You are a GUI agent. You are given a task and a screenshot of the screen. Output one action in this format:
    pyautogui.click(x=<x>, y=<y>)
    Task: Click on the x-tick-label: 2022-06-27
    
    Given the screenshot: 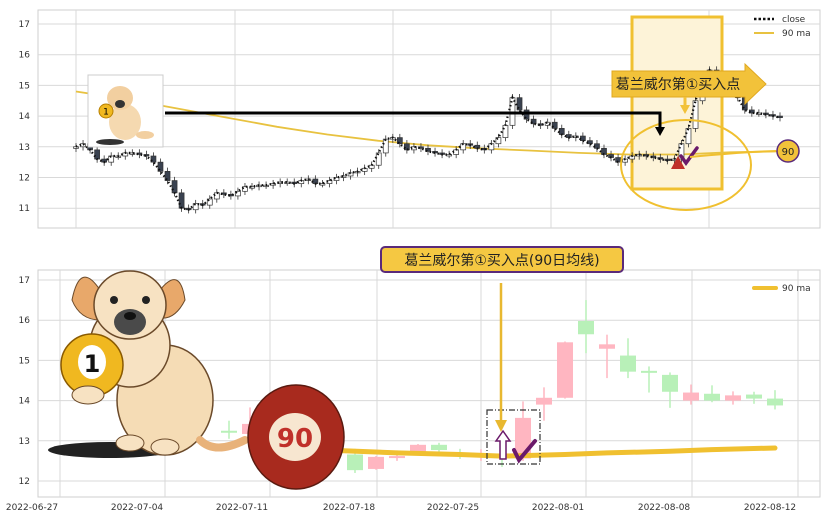 What is the action you would take?
    pyautogui.click(x=32, y=508)
    